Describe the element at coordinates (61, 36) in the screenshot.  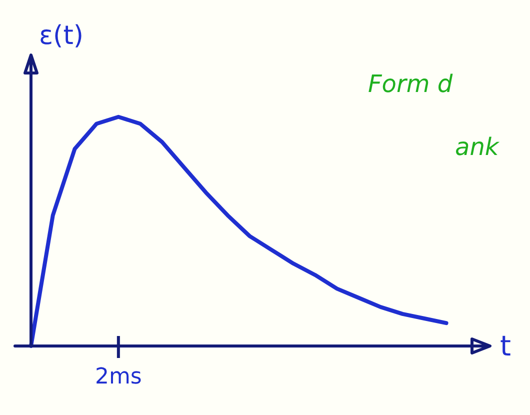
I see `y-axis-title: ε(t)` at that location.